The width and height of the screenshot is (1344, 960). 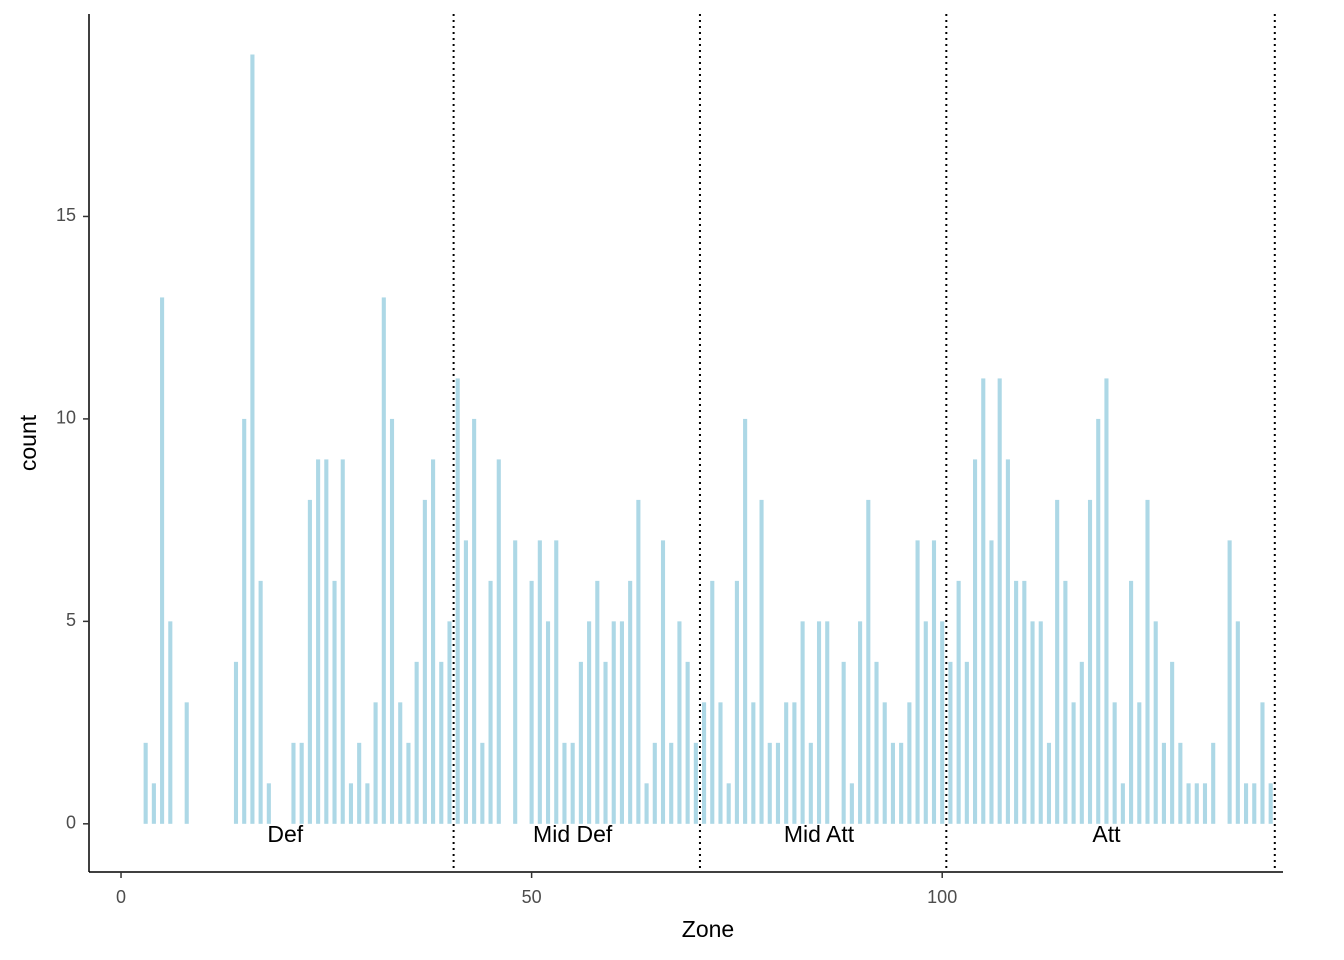 I want to click on zone-label: Att, so click(x=1106, y=834).